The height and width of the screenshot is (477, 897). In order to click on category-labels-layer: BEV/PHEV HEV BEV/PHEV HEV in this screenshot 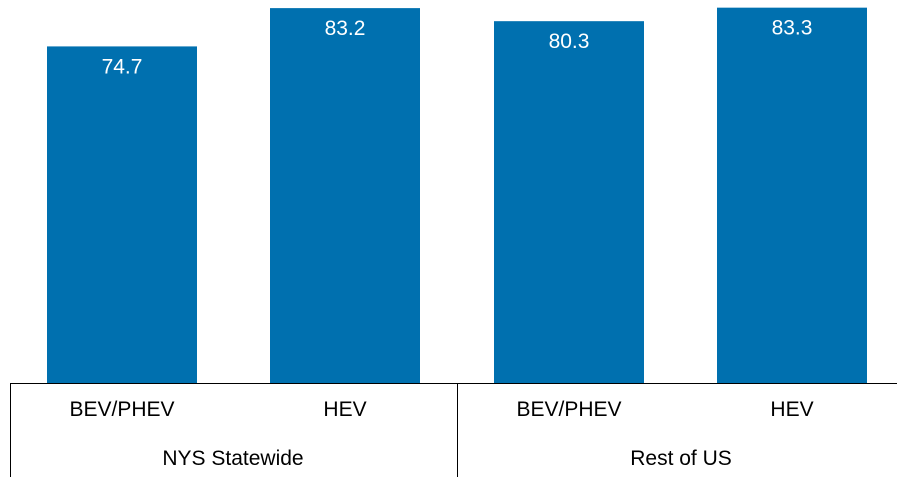, I will do `click(441, 409)`.